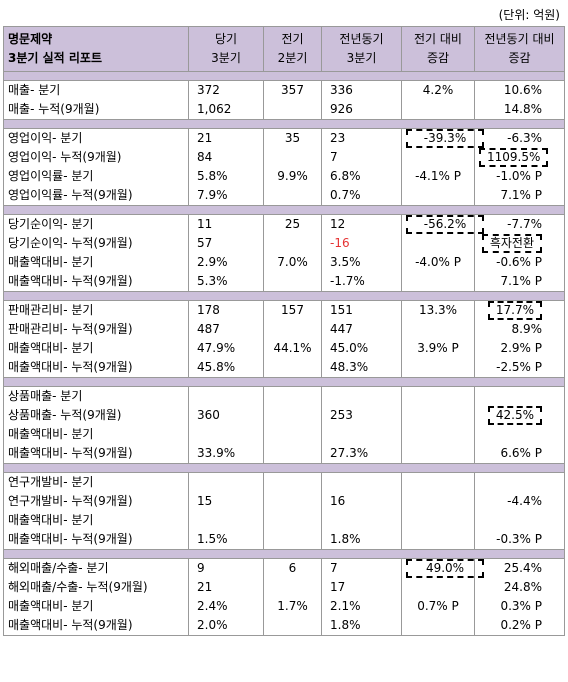 This screenshot has height=682, width=568. Describe the element at coordinates (361, 138) in the screenshot. I see `table-cell: 23` at that location.